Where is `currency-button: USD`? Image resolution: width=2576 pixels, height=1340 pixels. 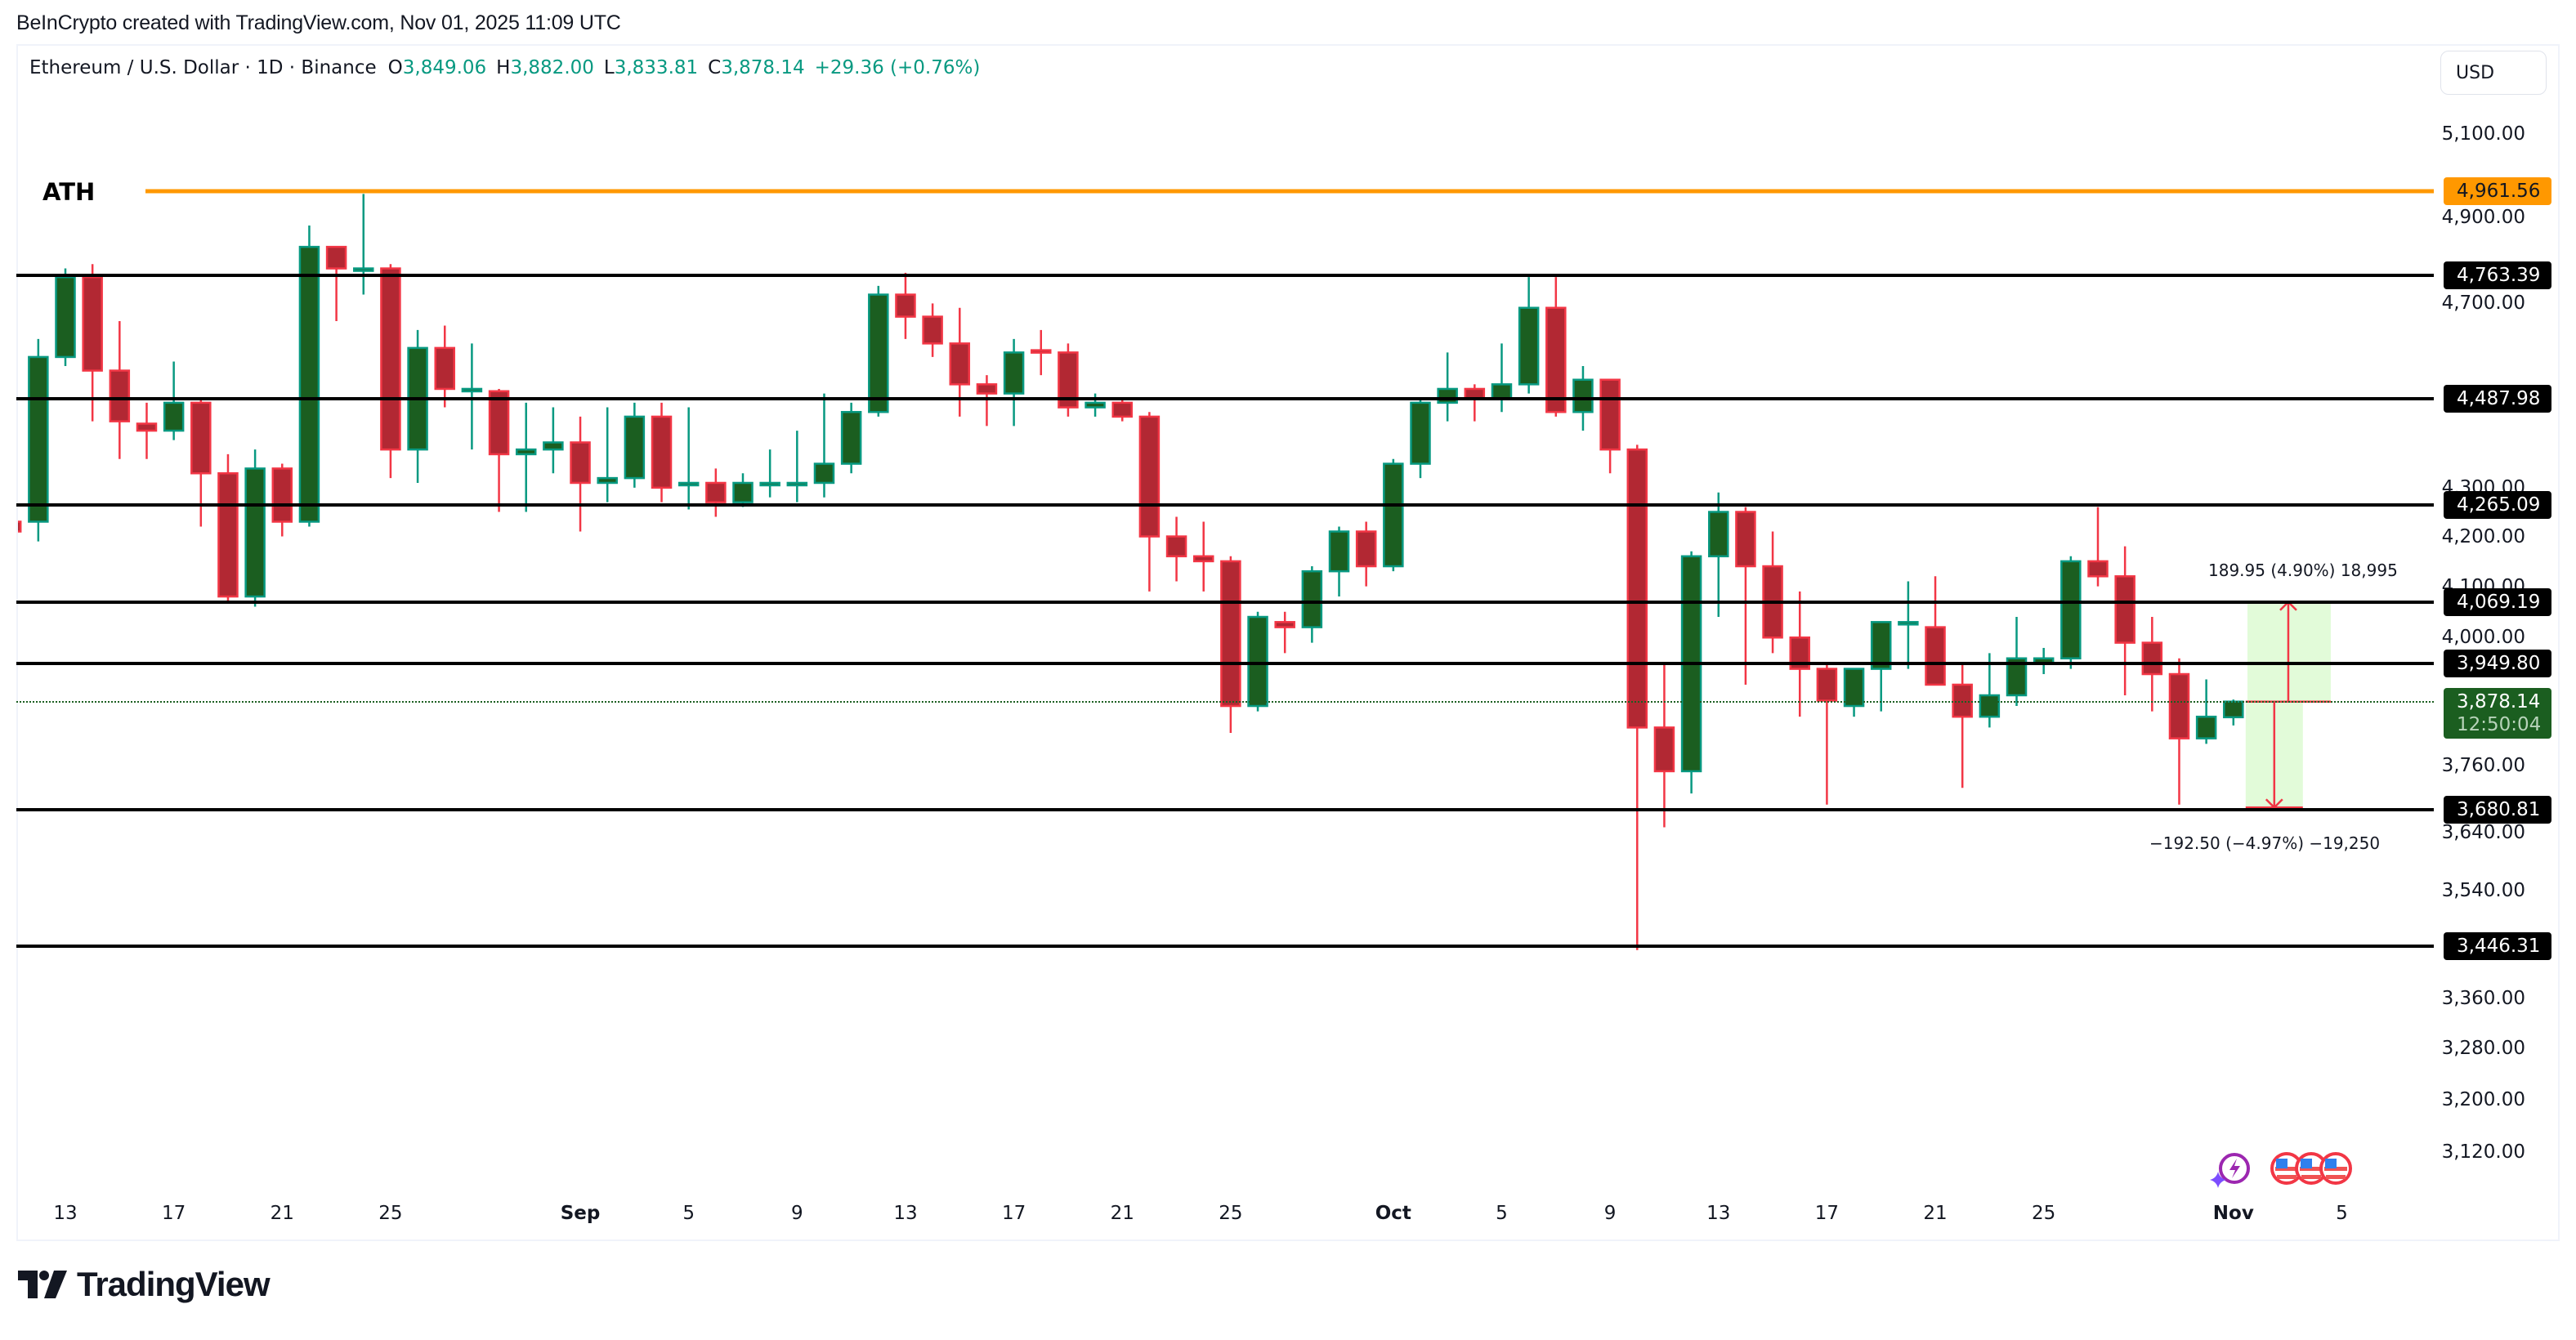
currency-button: USD is located at coordinates (2493, 73).